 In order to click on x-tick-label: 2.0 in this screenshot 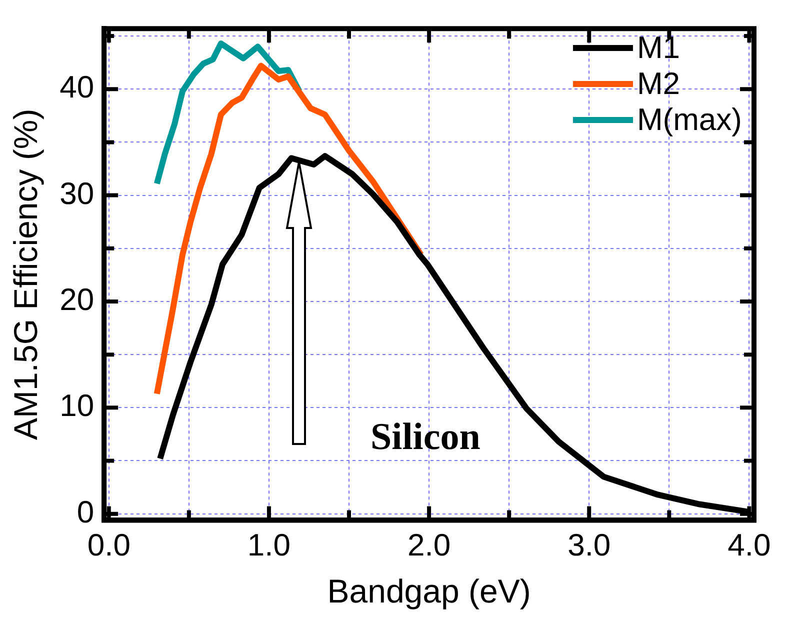, I will do `click(429, 544)`.